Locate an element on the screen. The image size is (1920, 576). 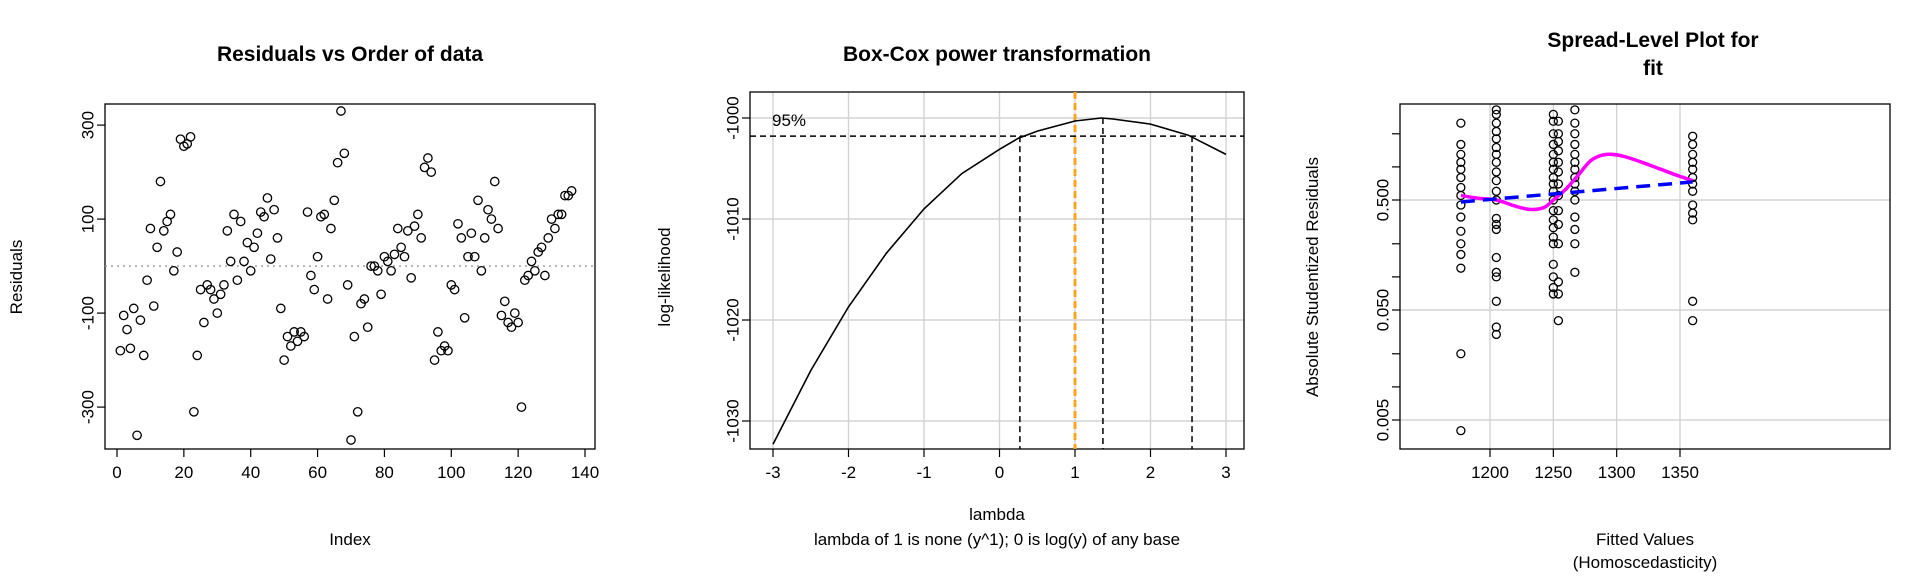
order-title: Residuals vs Order of data is located at coordinates (350, 54).